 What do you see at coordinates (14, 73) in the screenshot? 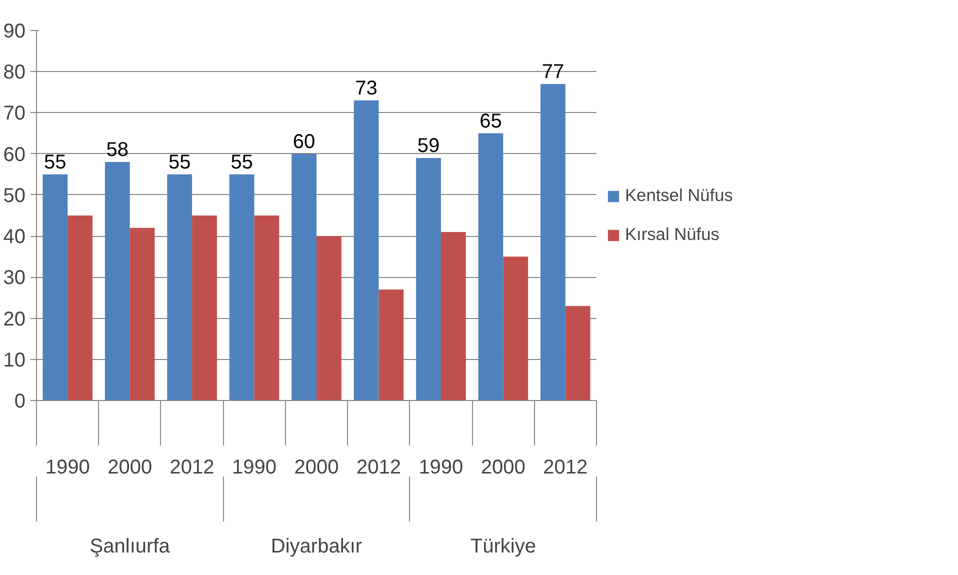
I see `y-tick-label: 80` at bounding box center [14, 73].